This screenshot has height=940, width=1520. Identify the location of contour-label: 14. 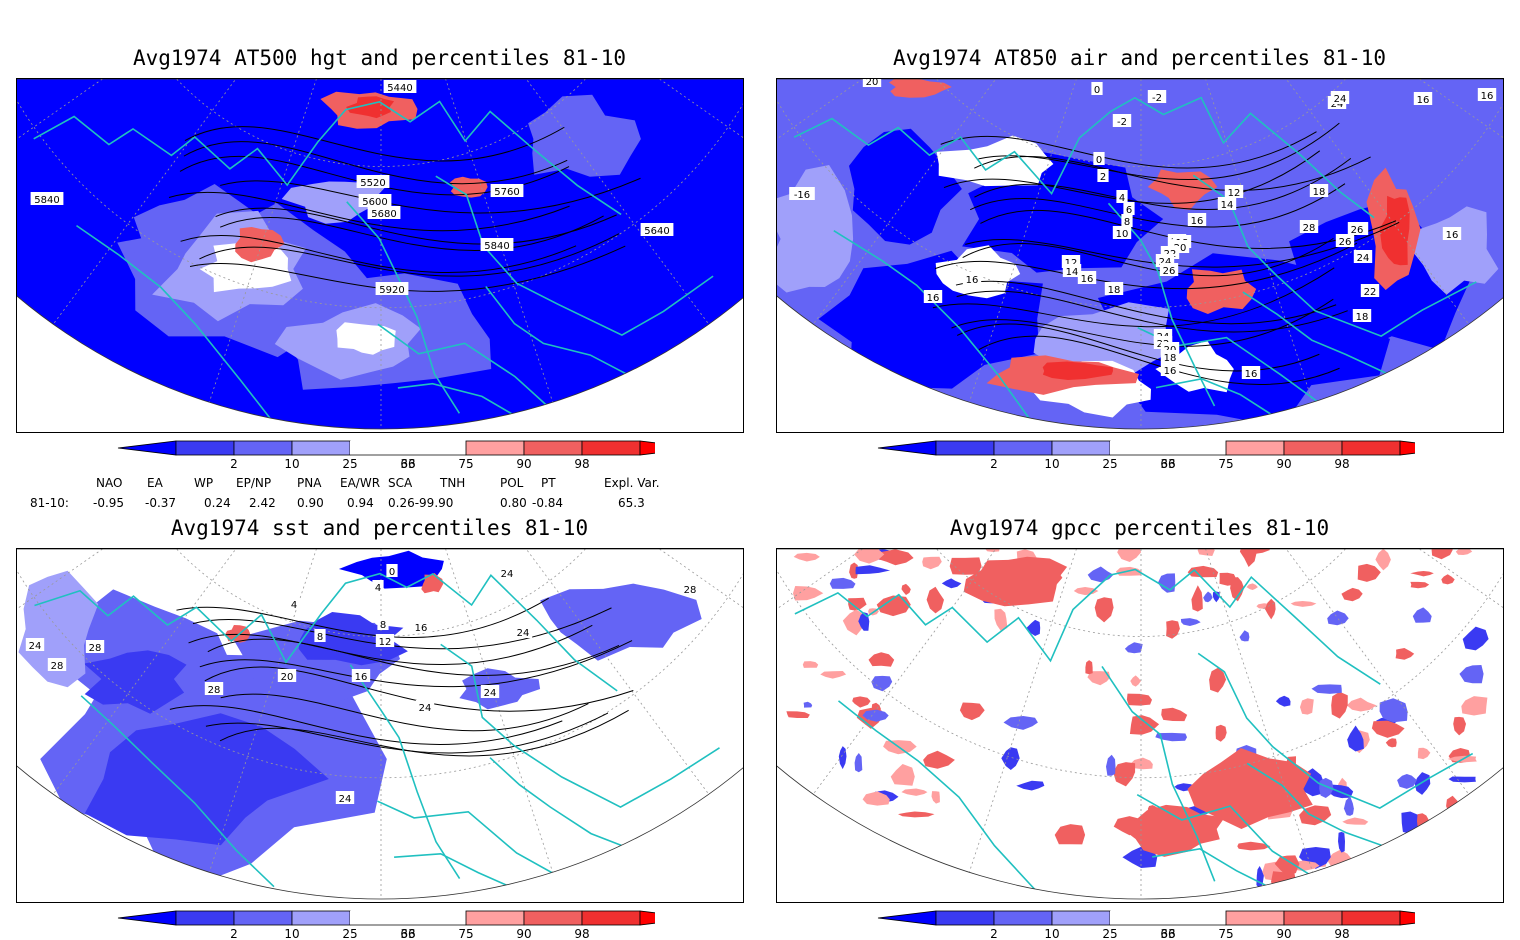
(1072, 271).